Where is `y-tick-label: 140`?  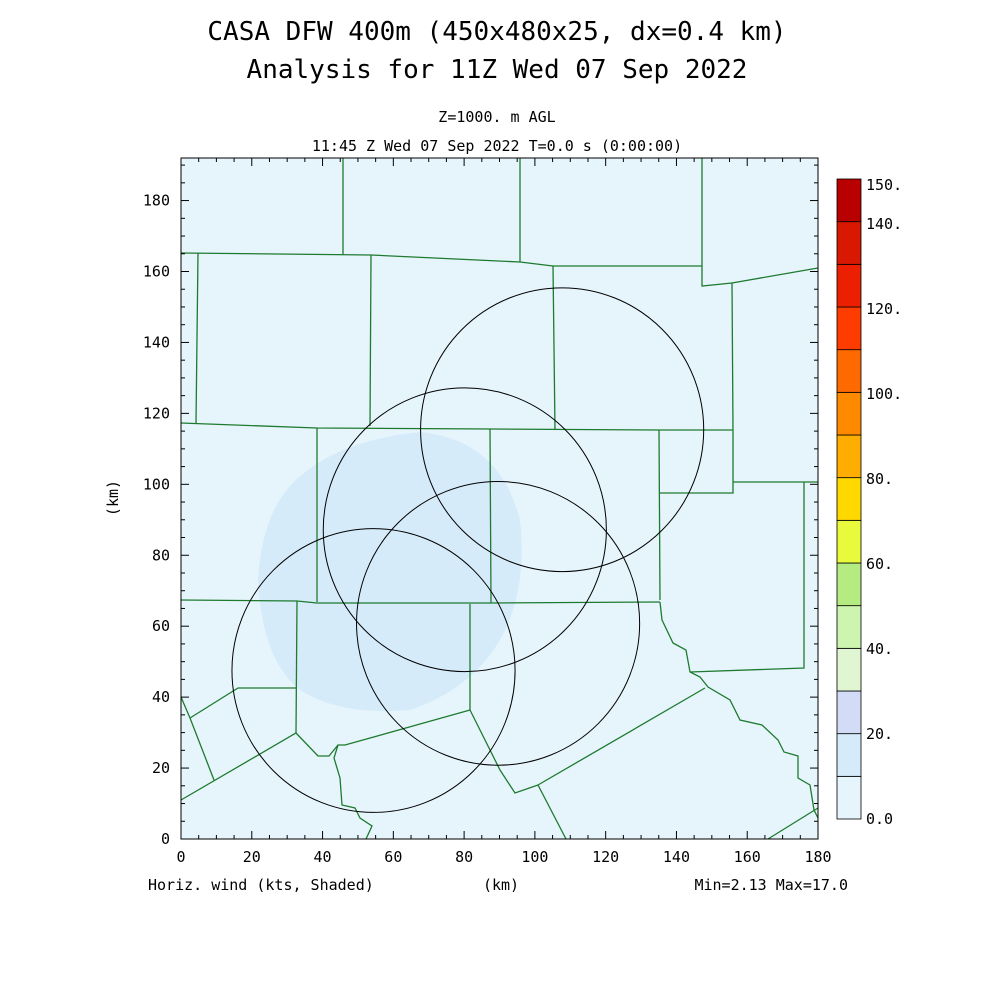
y-tick-label: 140 is located at coordinates (156, 342).